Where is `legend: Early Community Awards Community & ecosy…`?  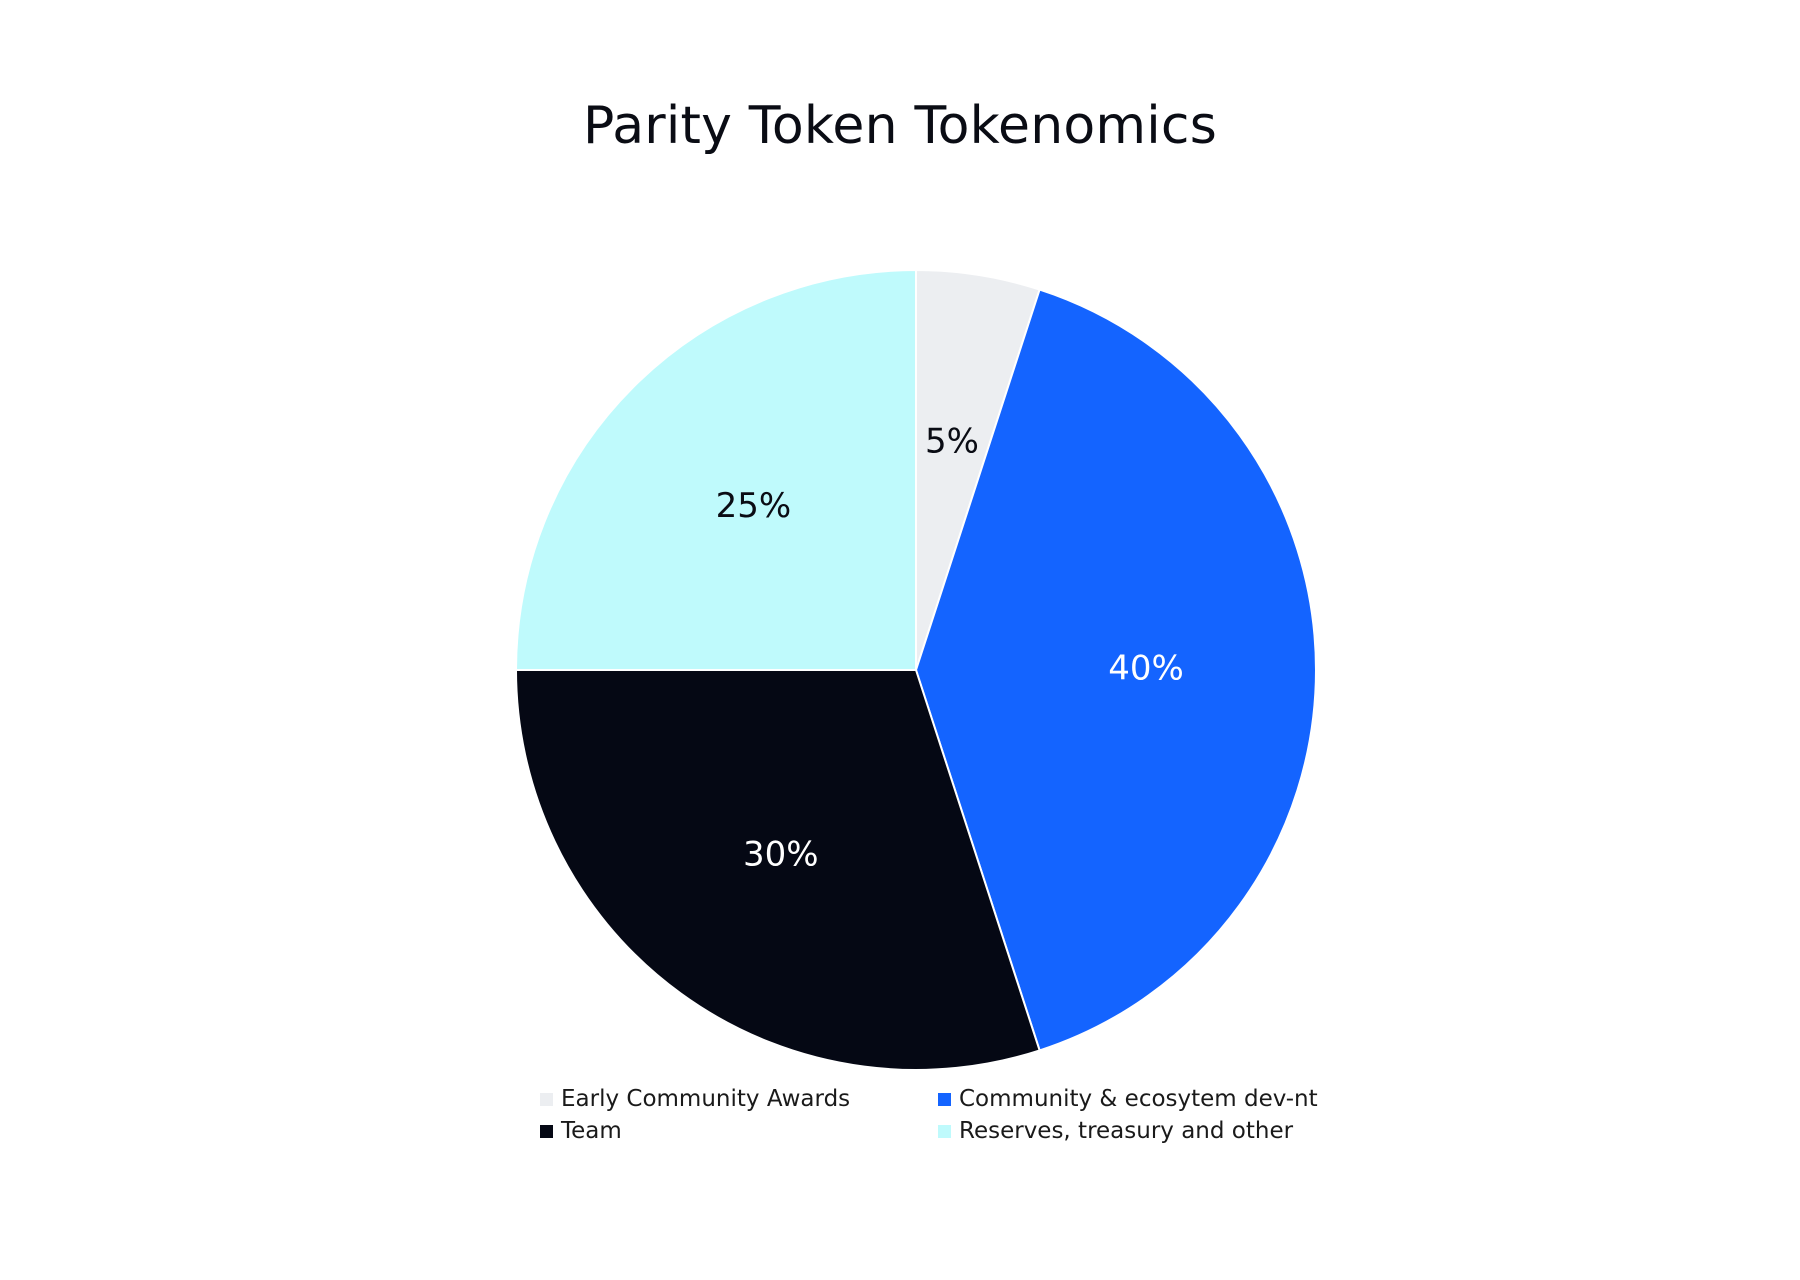 legend: Early Community Awards Community & ecosy… is located at coordinates (970, 1115).